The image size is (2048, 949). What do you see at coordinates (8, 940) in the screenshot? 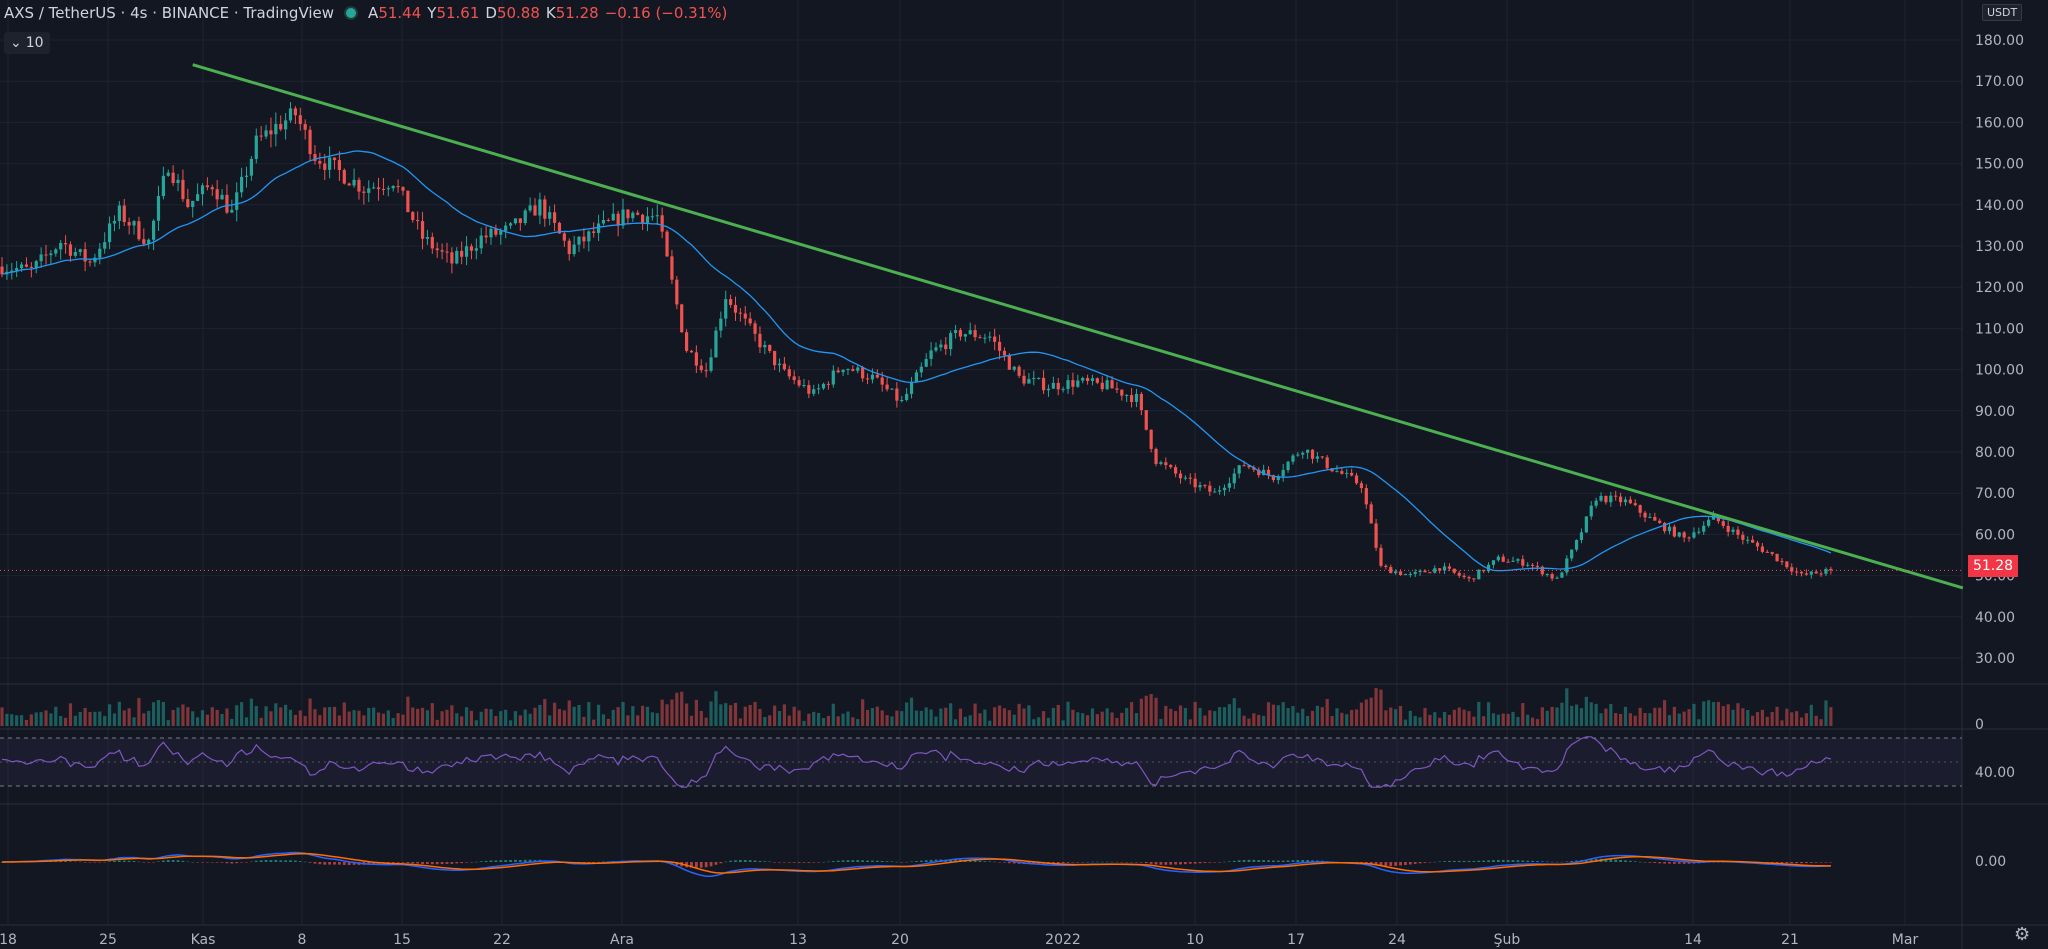
I see `time-tick-label-0: 18` at bounding box center [8, 940].